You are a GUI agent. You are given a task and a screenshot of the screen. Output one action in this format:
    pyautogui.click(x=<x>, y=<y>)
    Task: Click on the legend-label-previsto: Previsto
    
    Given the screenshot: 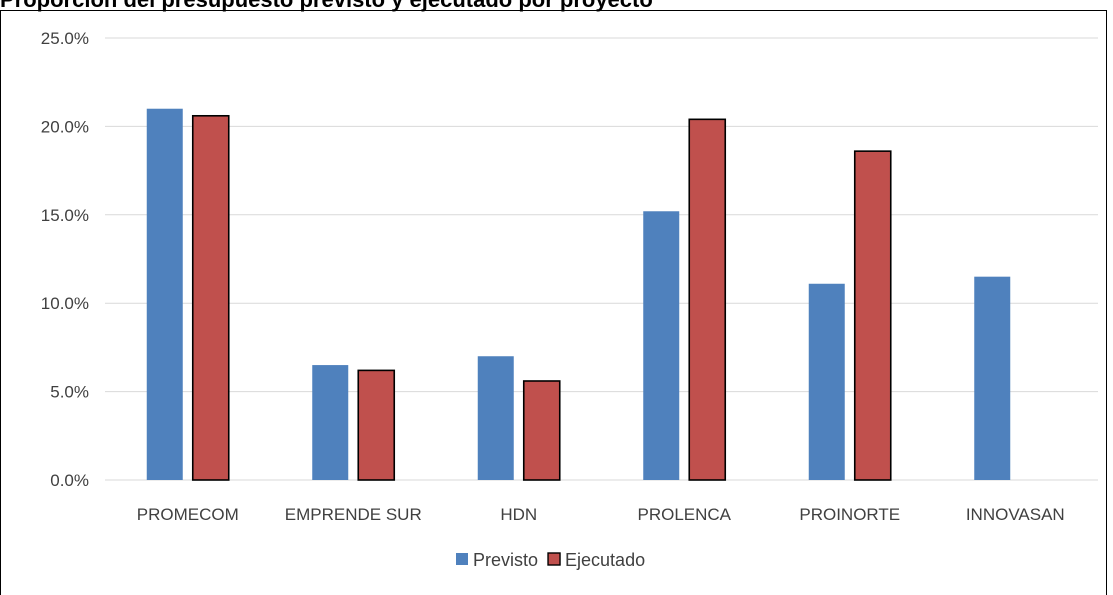 What is the action you would take?
    pyautogui.click(x=505, y=560)
    